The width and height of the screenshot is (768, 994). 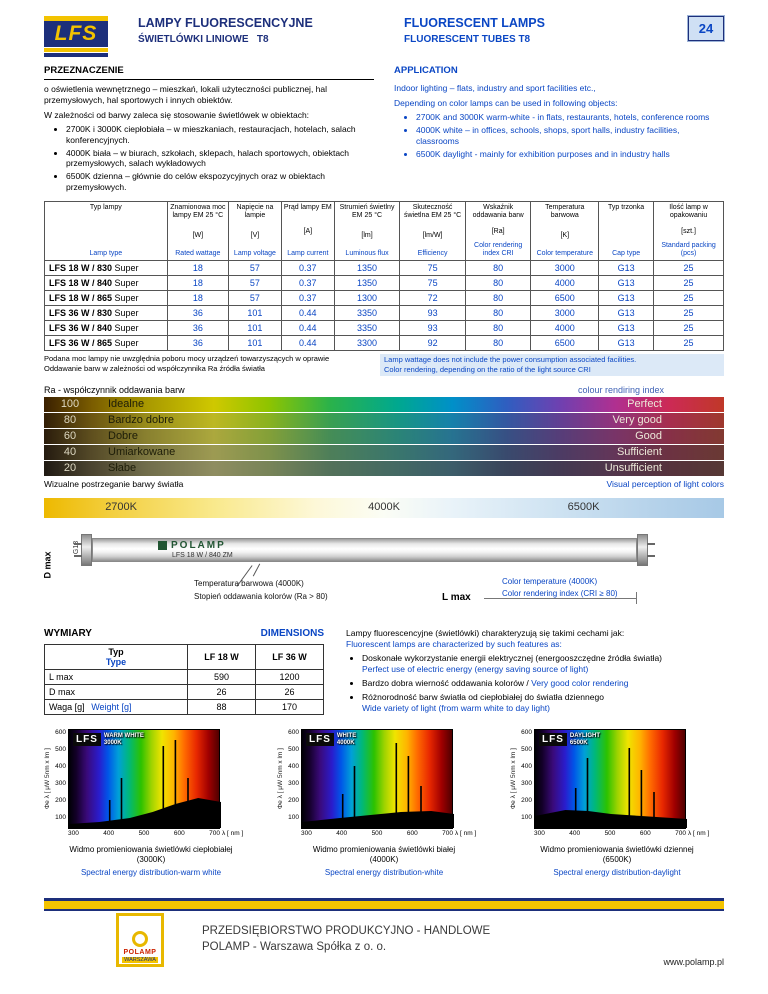 What do you see at coordinates (106, 313) in the screenshot?
I see `lamp-type-cell: LFS 36 W / 830 Super` at bounding box center [106, 313].